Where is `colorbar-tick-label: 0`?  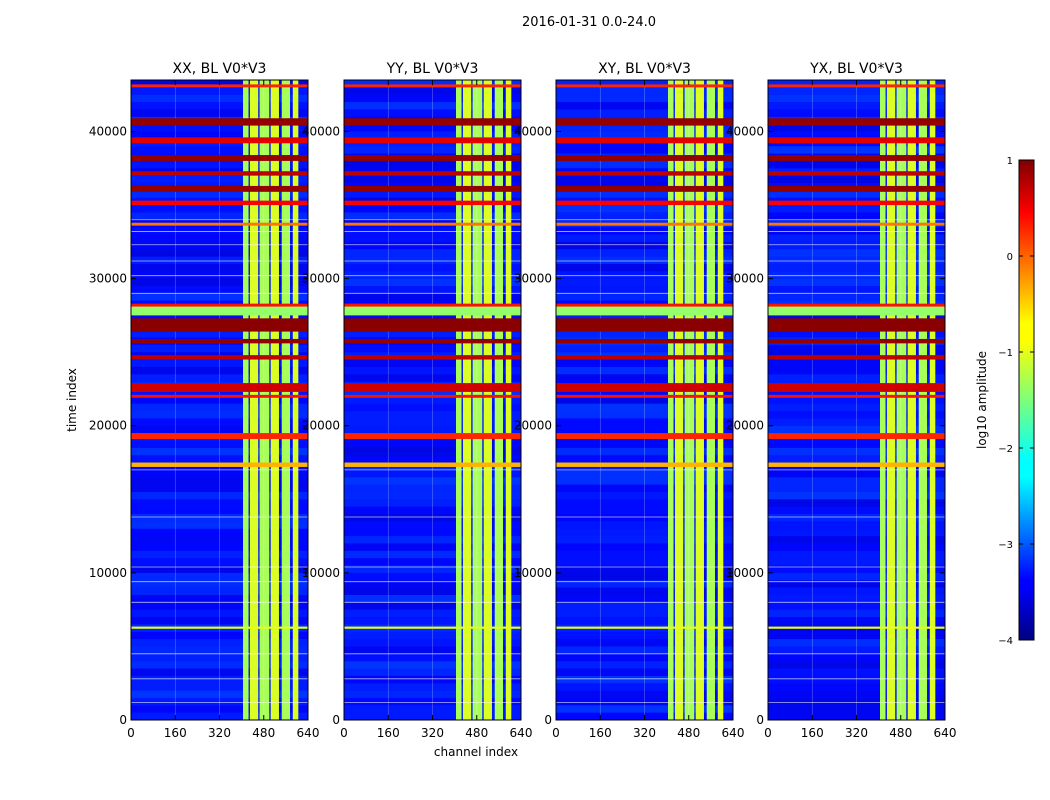
colorbar-tick-label: 0 is located at coordinates (1010, 257).